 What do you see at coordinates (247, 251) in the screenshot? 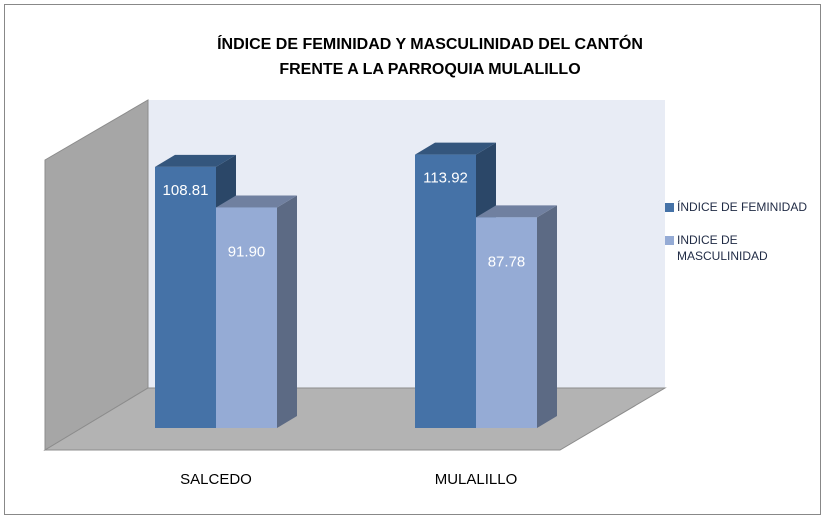
I see `data-label: 91.90` at bounding box center [247, 251].